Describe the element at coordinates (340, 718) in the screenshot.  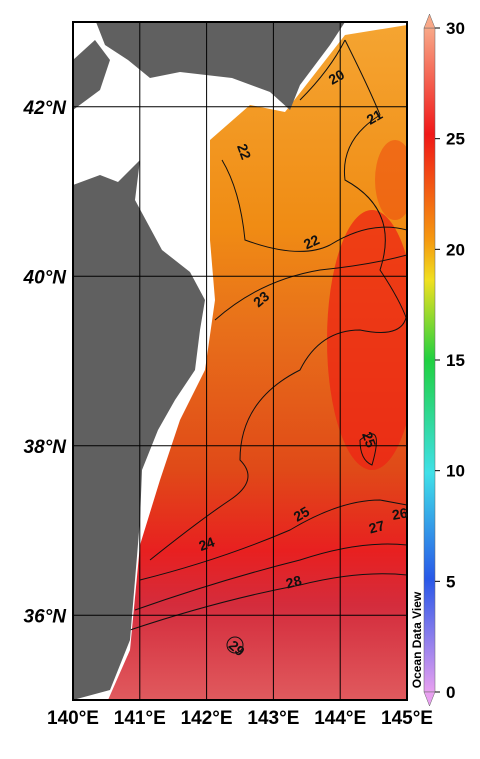
I see `lon-tick-label: 144°E` at that location.